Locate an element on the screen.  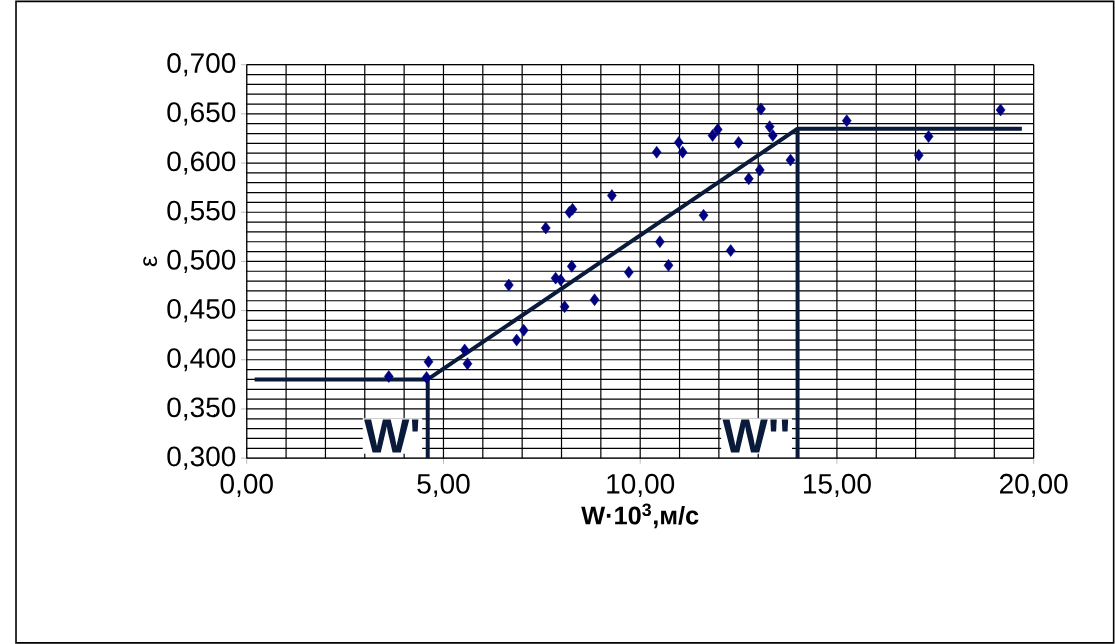
y-tick-label: 0,700 is located at coordinates (201, 65).